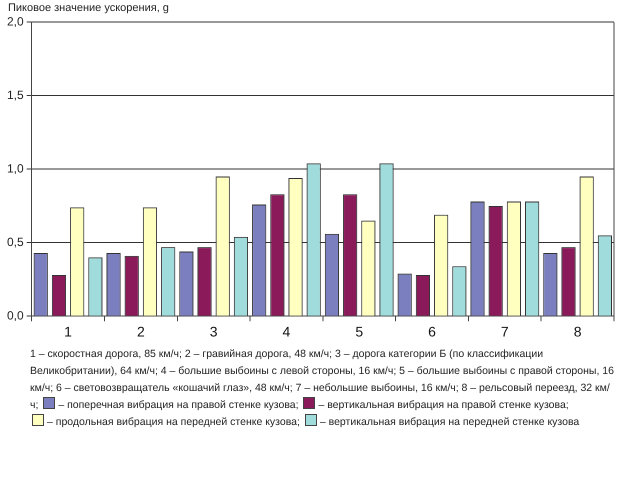  What do you see at coordinates (15, 95) in the screenshot?
I see `y-tick-label: 1,5` at bounding box center [15, 95].